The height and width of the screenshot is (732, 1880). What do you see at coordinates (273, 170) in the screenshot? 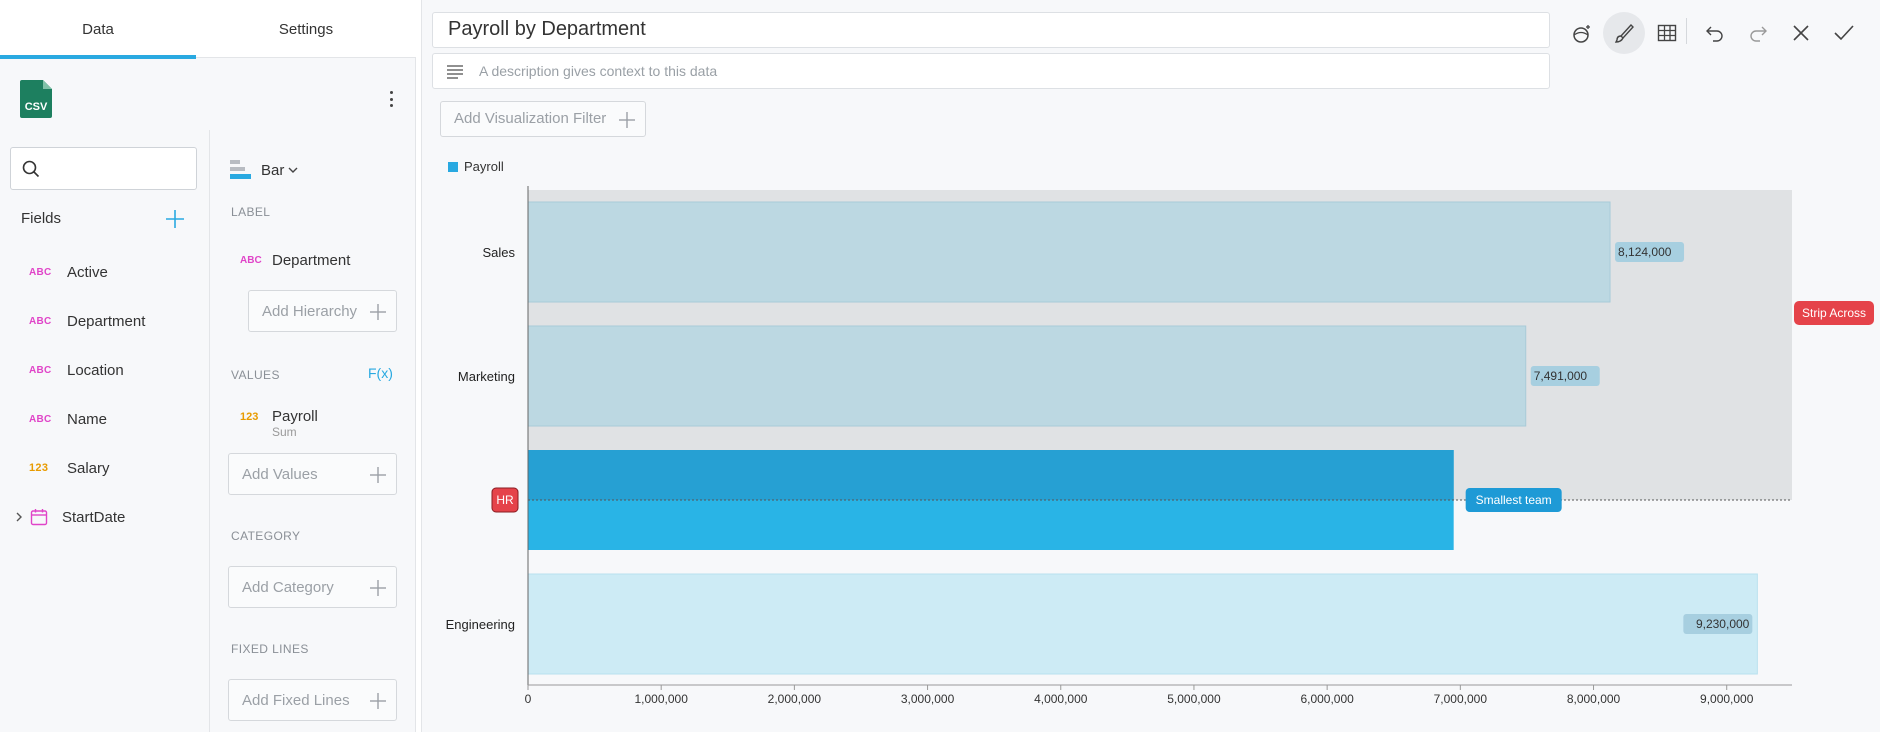
I see `chart-type-label: Bar` at bounding box center [273, 170].